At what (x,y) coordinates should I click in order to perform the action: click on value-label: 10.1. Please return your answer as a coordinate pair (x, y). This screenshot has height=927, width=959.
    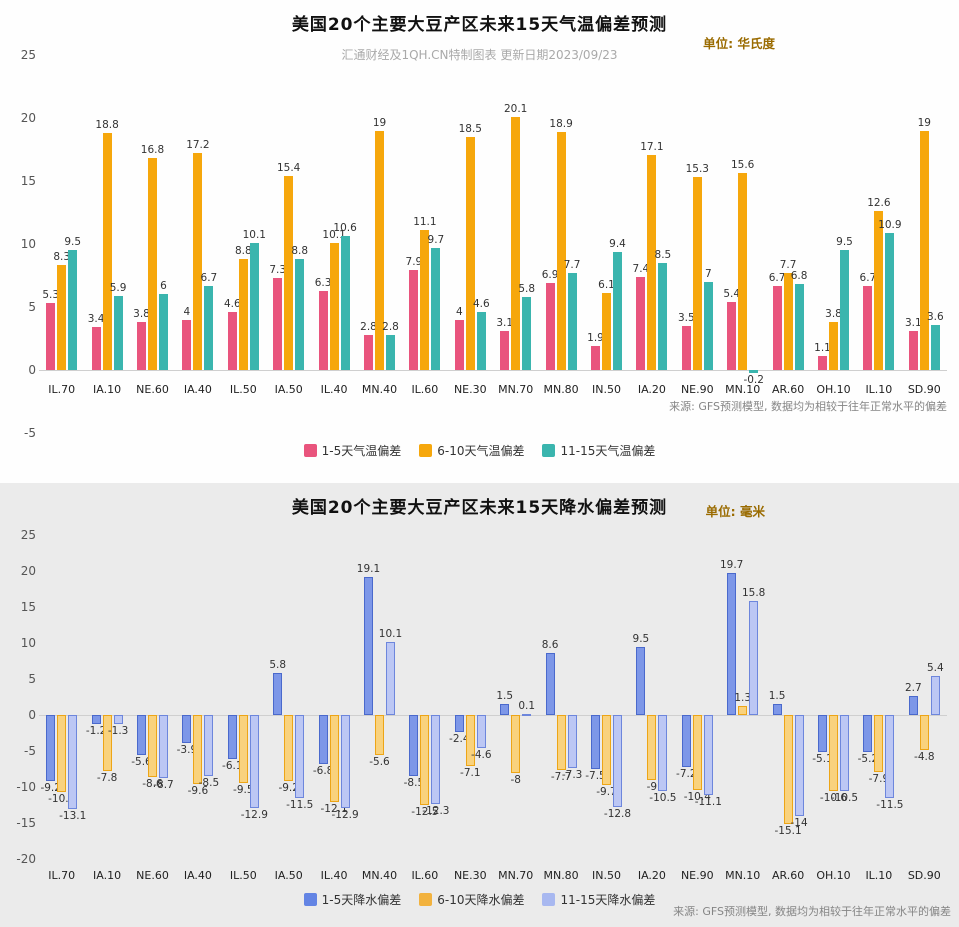
    Looking at the image, I should click on (390, 634).